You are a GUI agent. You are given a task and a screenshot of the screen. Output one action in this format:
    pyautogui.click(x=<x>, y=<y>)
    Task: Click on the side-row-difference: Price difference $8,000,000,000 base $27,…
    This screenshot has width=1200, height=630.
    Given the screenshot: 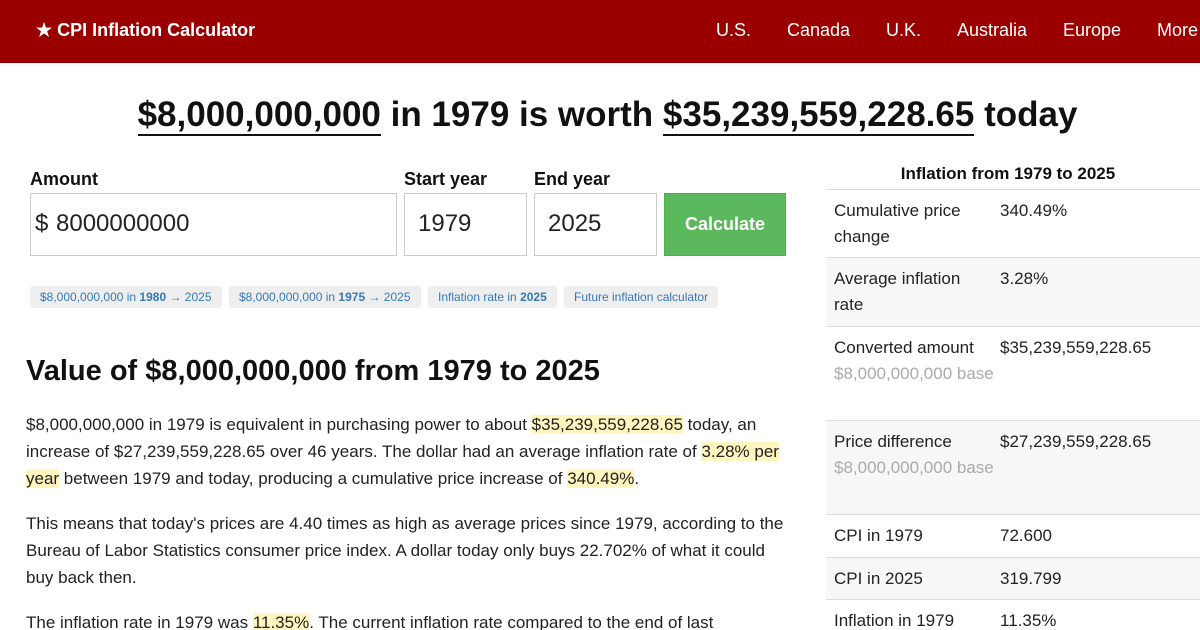 What is the action you would take?
    pyautogui.click(x=1013, y=467)
    